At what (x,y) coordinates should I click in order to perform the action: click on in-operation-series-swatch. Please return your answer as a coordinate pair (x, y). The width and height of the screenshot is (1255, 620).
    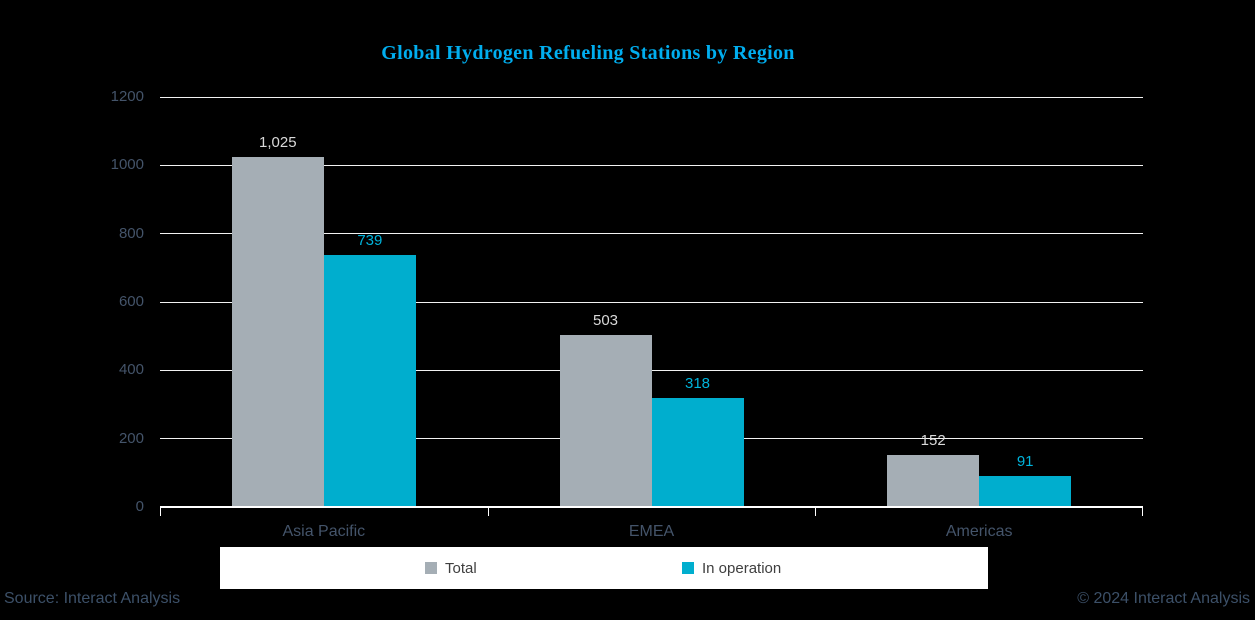
    Looking at the image, I should click on (688, 568).